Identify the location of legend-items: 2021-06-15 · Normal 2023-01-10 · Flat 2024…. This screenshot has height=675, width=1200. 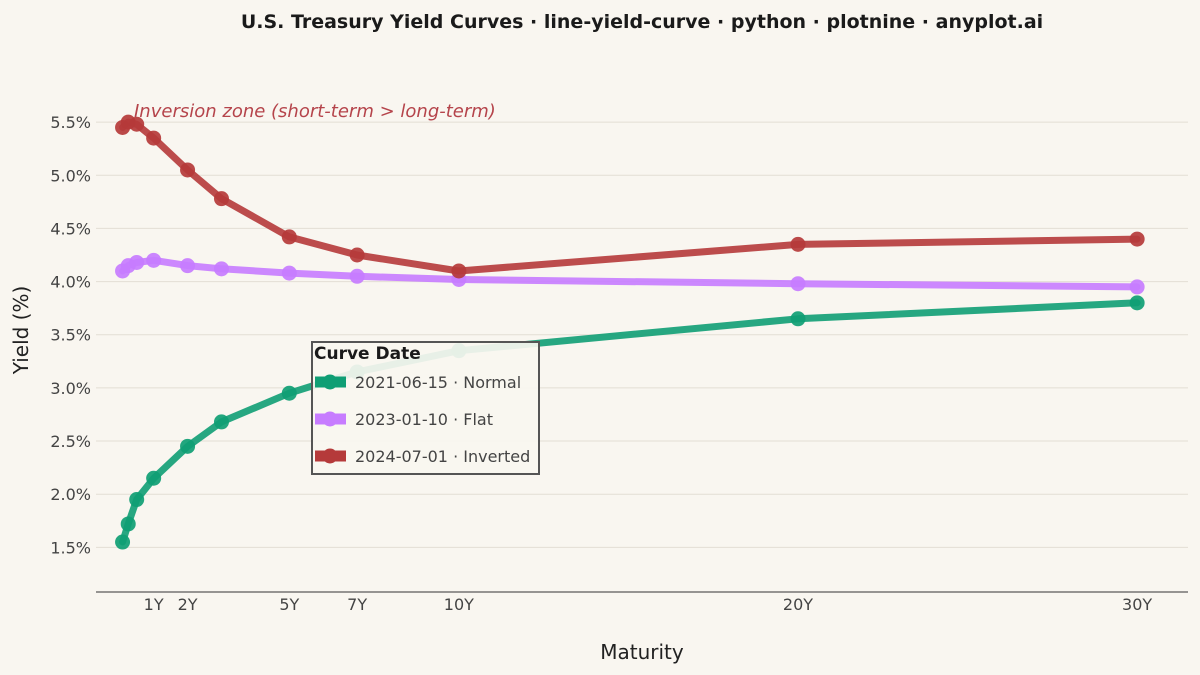
(422, 419).